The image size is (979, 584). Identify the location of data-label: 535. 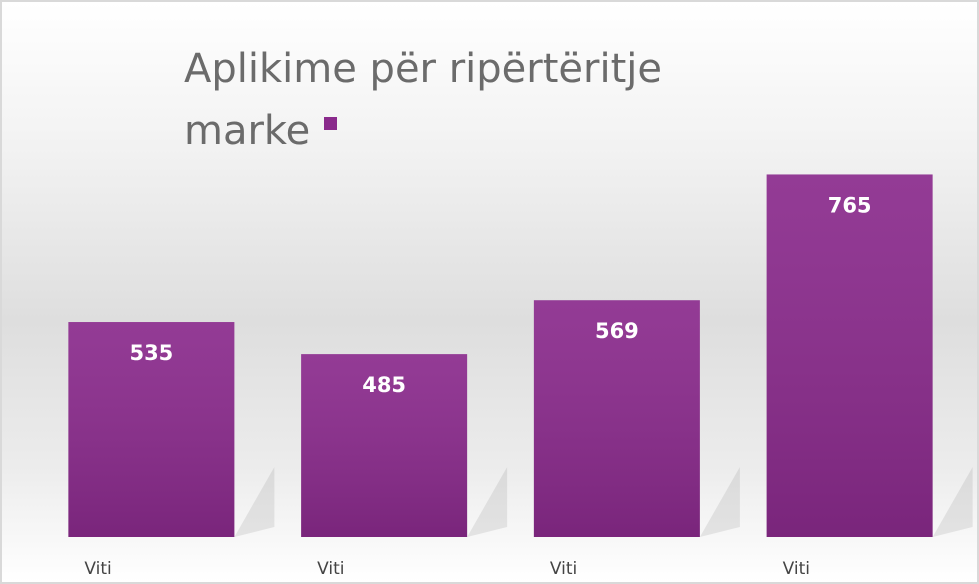
(151, 353).